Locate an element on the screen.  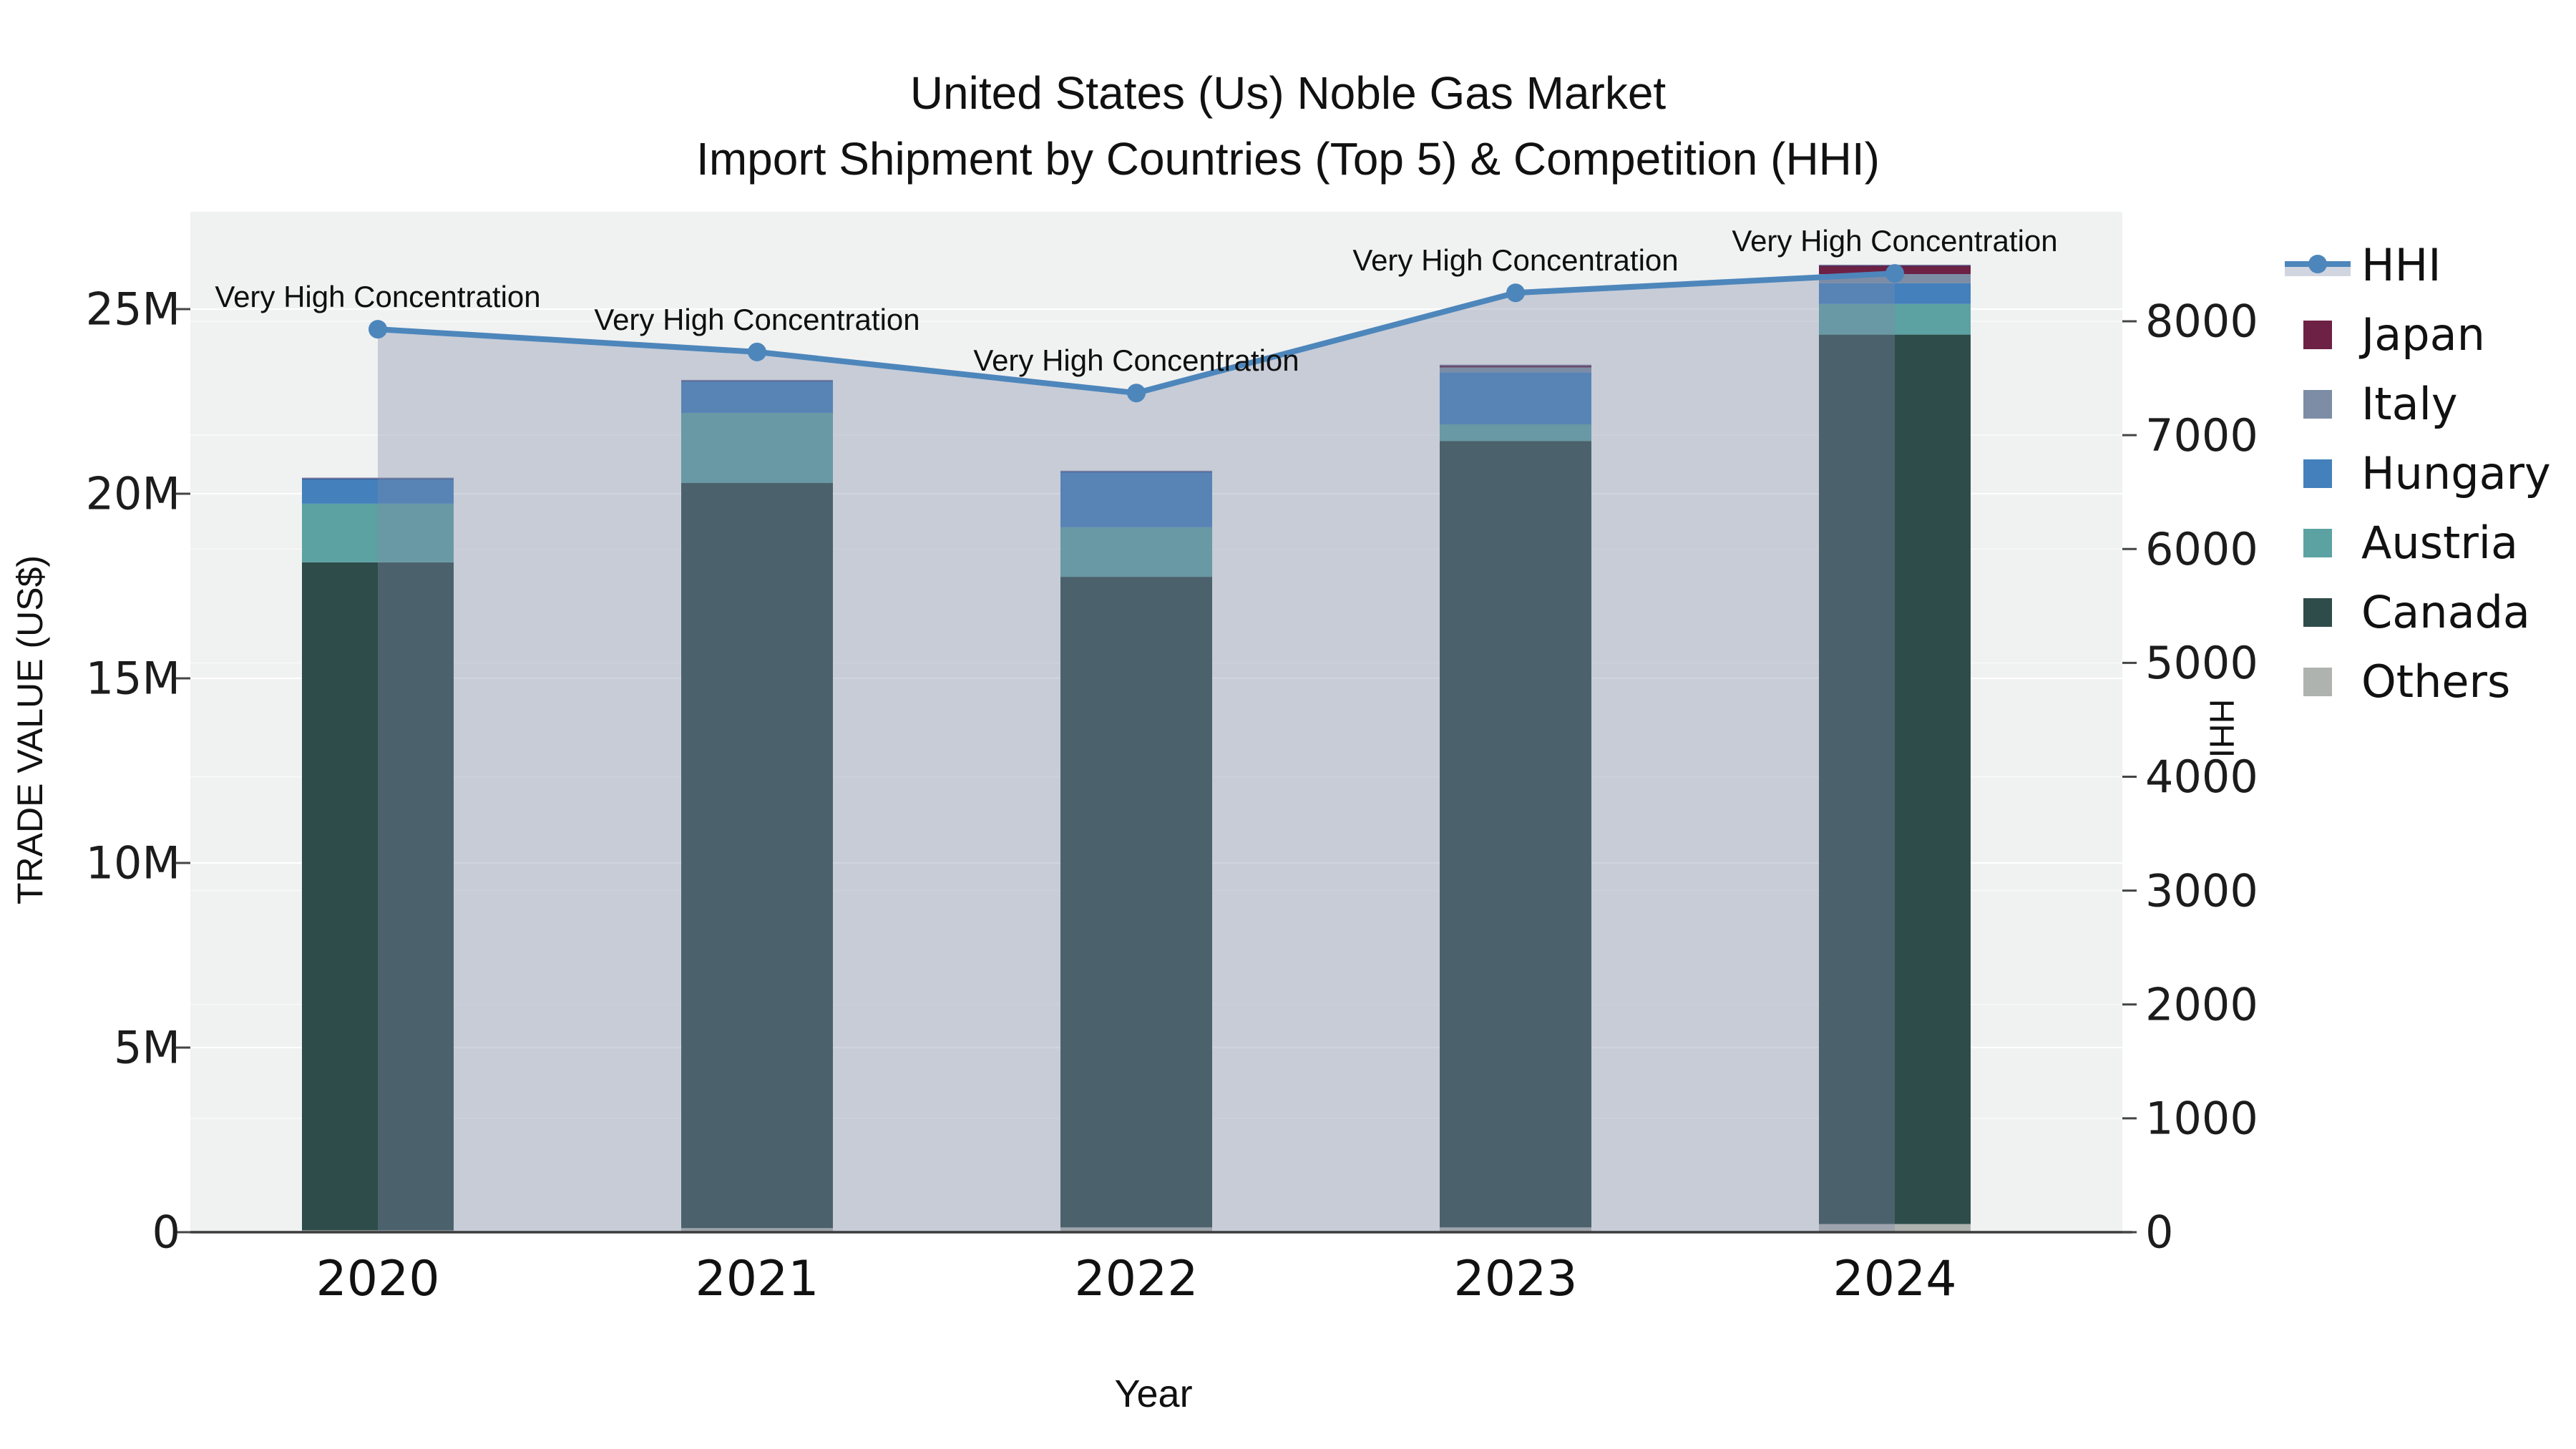
bar-hungary-2023 is located at coordinates (1515, 398).